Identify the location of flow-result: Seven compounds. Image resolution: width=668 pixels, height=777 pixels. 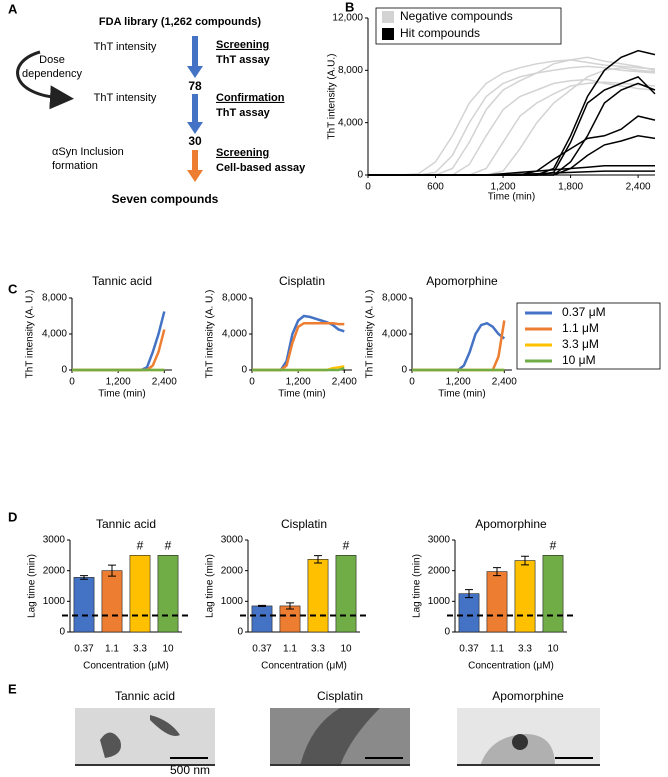
(165, 199).